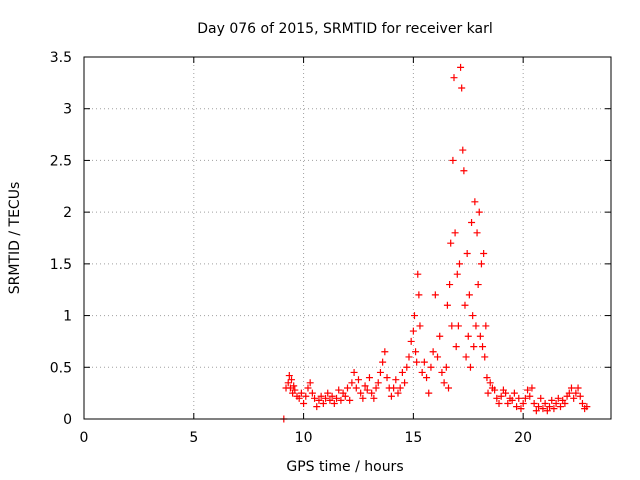 The width and height of the screenshot is (640, 480). I want to click on x-tick-label: 5, so click(193, 438).